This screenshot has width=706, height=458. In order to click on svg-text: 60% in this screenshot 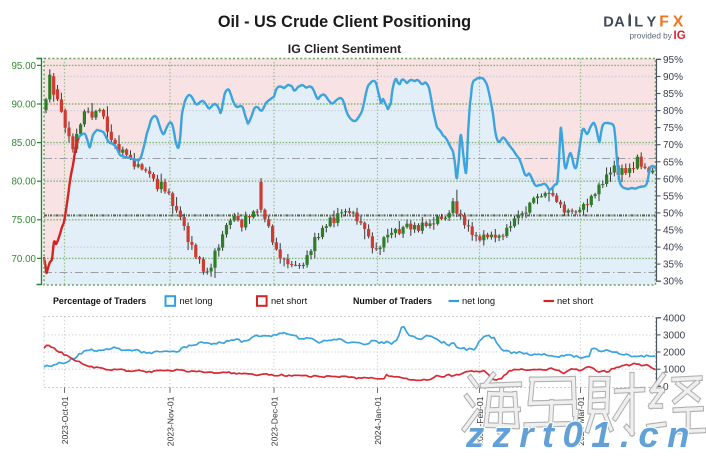, I will do `click(673, 179)`.